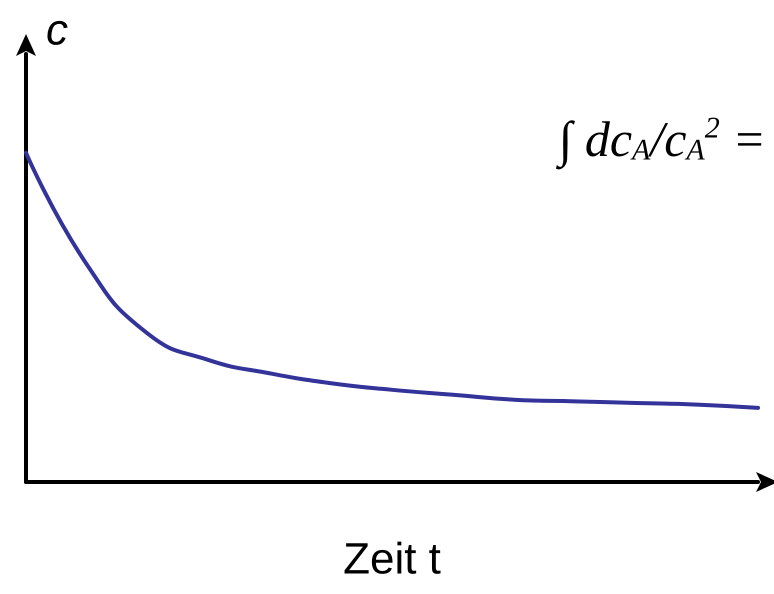  What do you see at coordinates (392, 559) in the screenshot?
I see `x-axis-title: Zeit t` at bounding box center [392, 559].